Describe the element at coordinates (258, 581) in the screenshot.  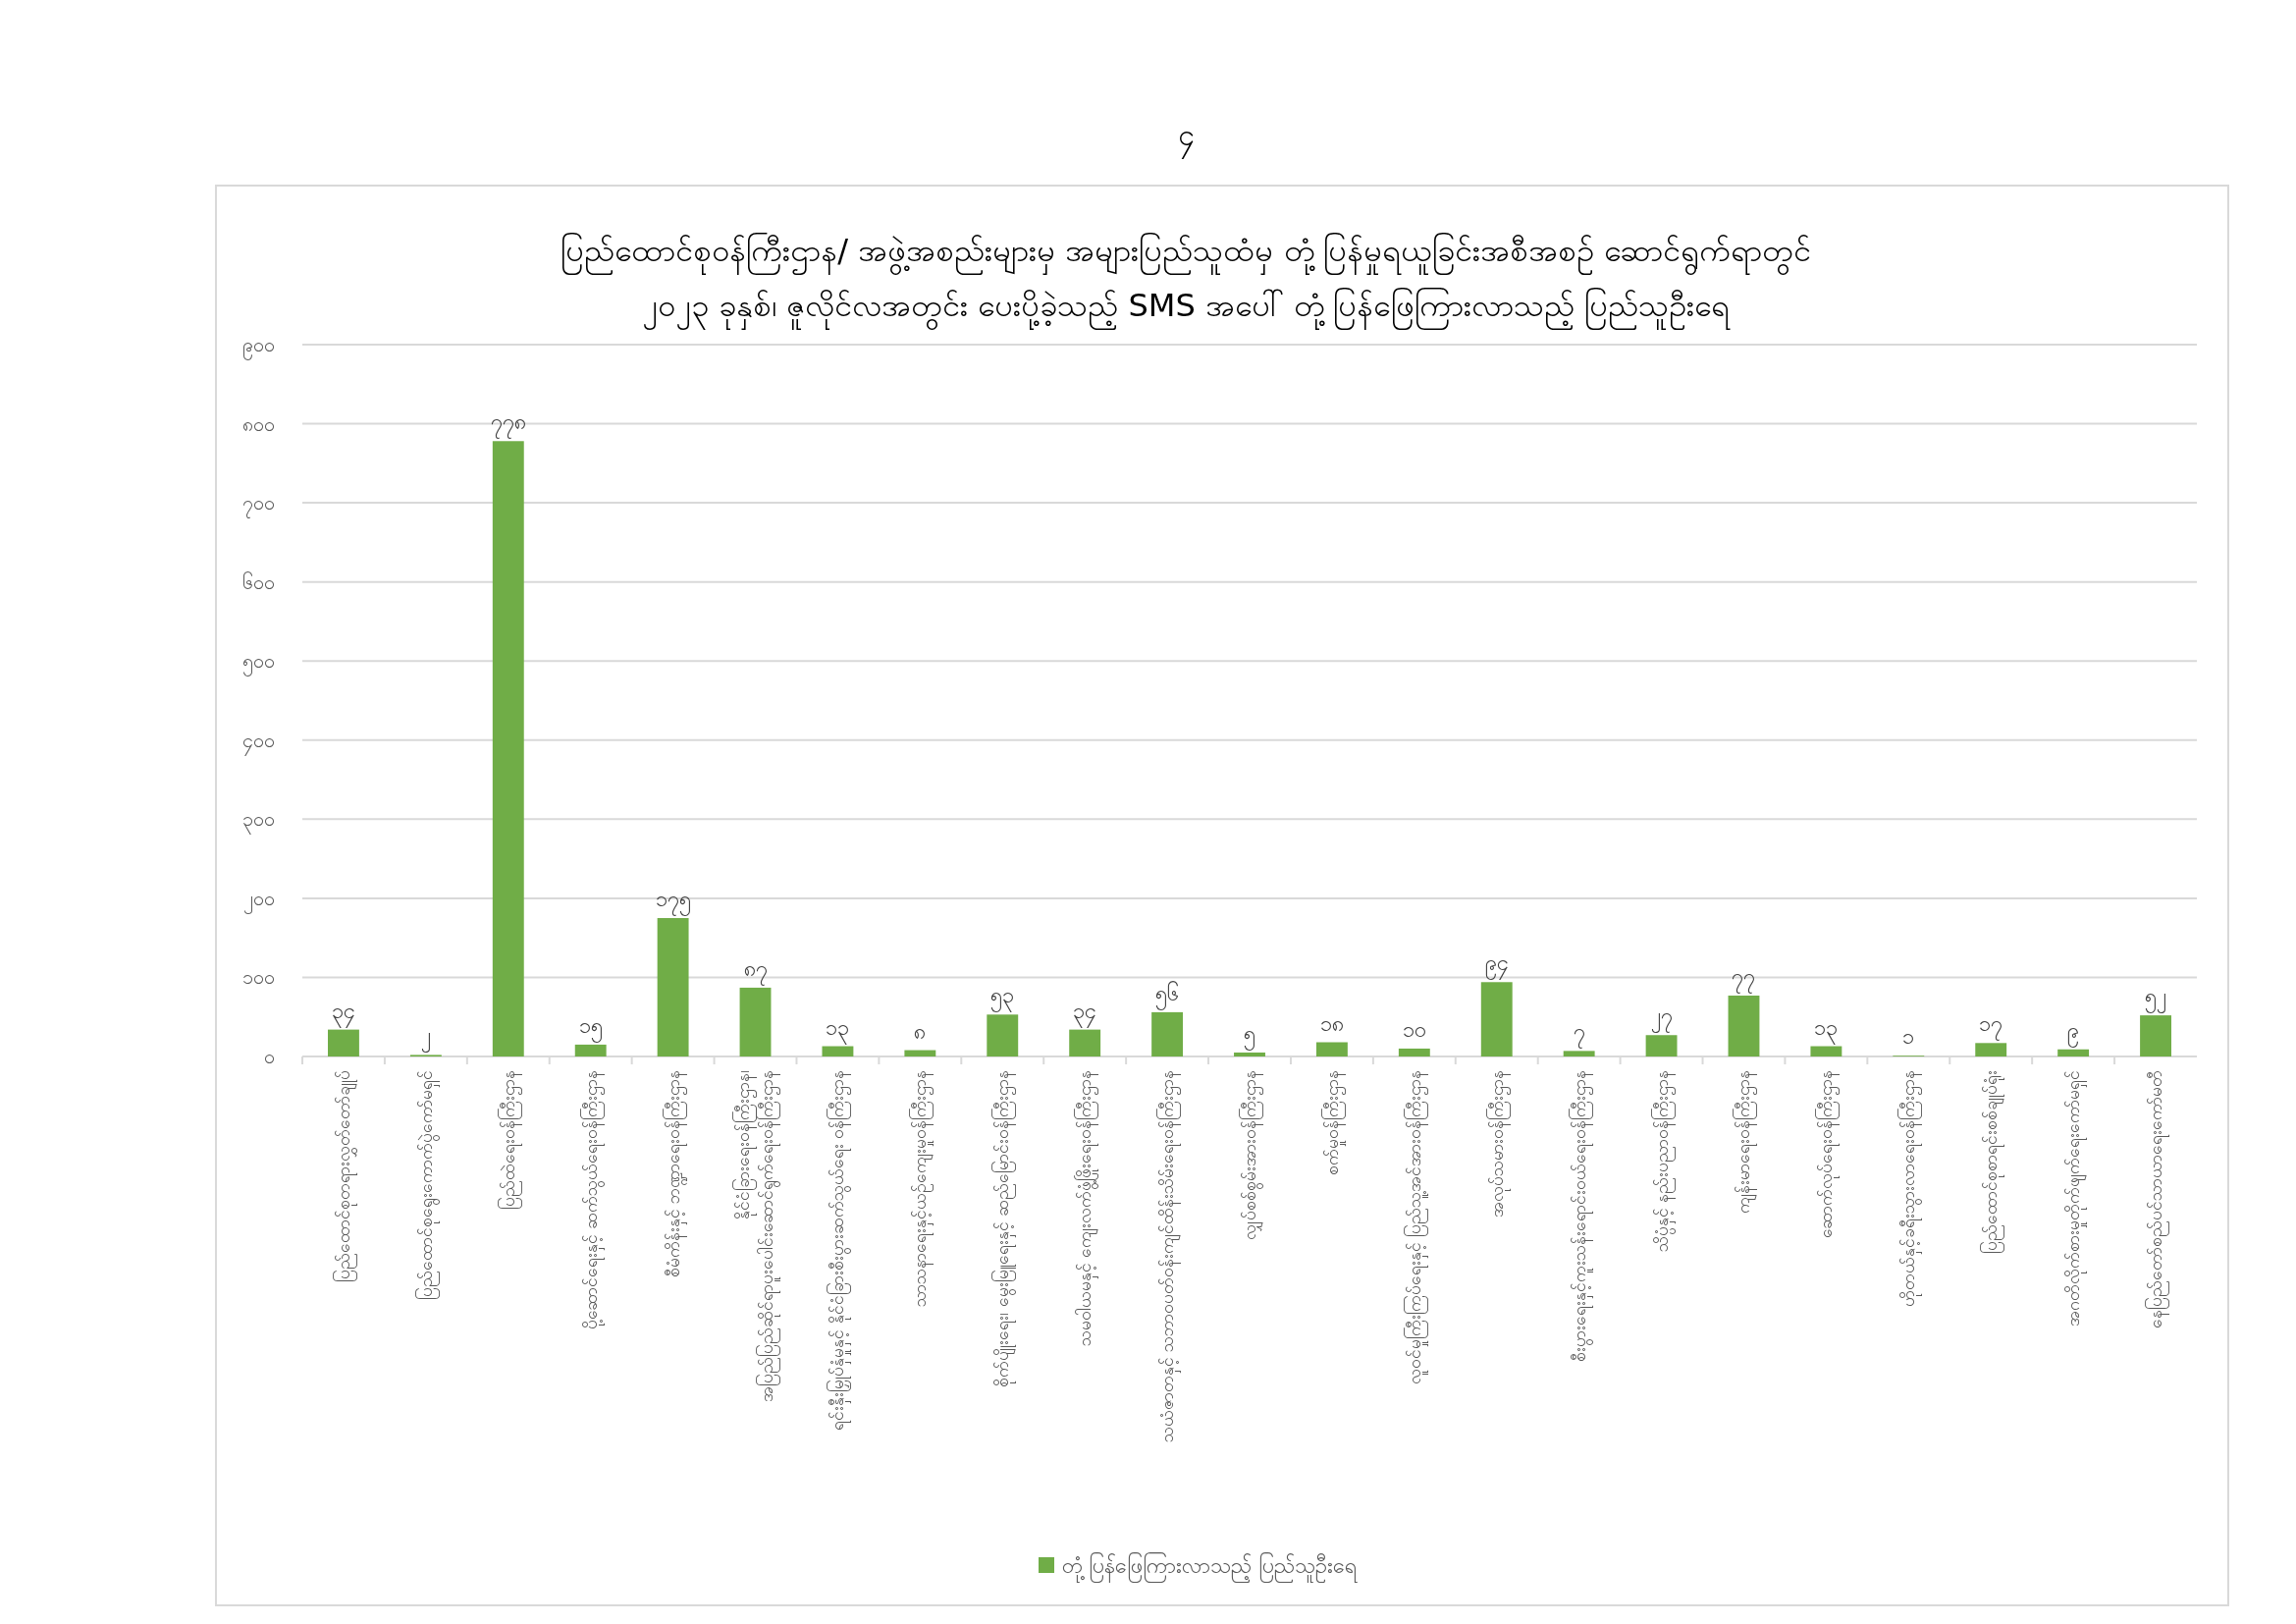
I see `y-tick-label: ၆၀၀` at that location.